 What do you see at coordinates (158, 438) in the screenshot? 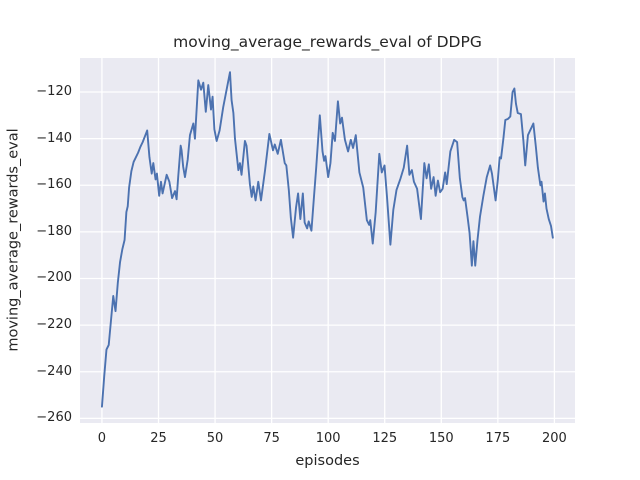
I see `x-tick-label: 25` at bounding box center [158, 438].